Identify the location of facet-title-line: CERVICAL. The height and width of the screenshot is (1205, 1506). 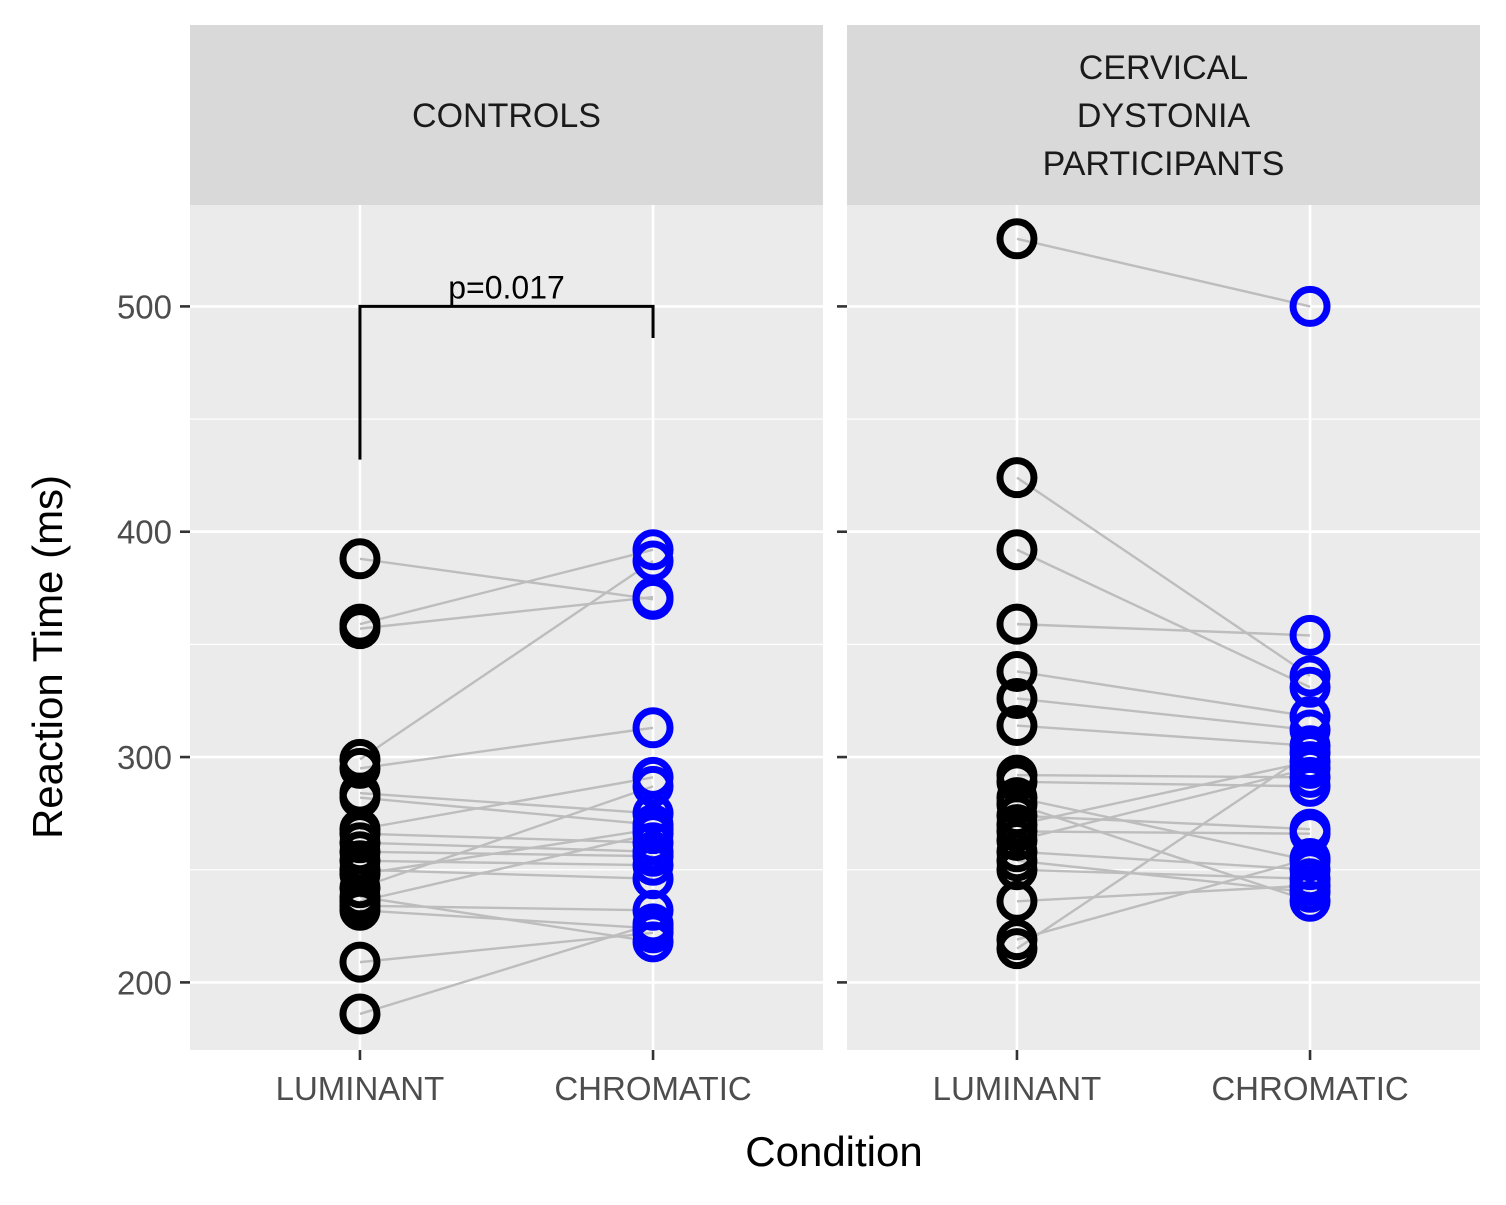
(1163, 68).